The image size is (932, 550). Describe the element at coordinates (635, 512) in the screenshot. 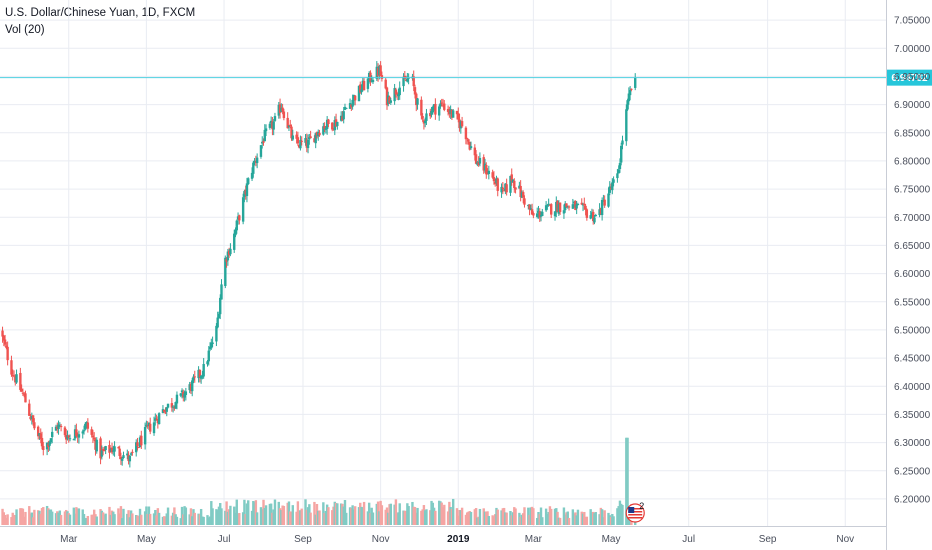

I see `event-flag-icon: 2` at that location.